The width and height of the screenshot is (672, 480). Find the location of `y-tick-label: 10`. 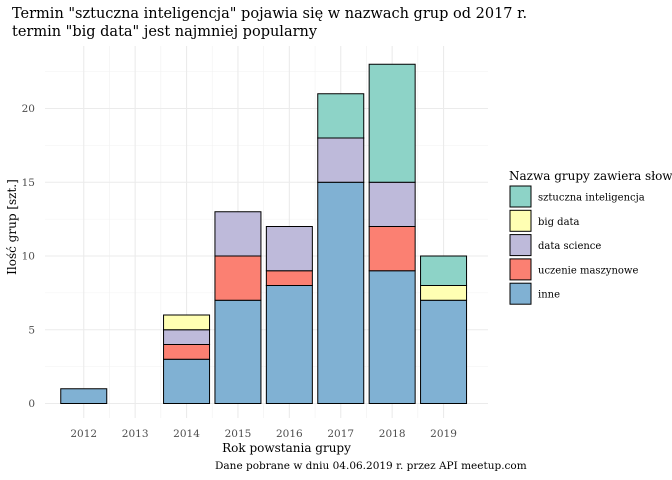

y-tick-label: 10 is located at coordinates (28, 257).